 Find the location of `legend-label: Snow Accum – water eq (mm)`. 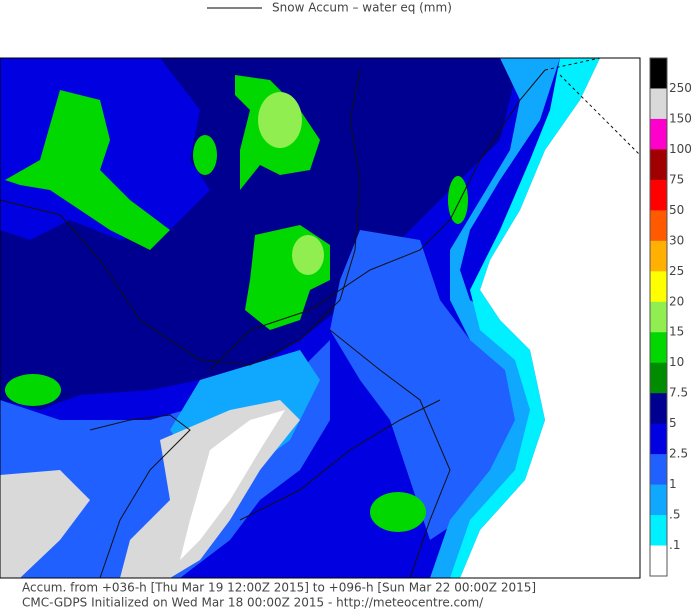

legend-label: Snow Accum – water eq (mm) is located at coordinates (362, 8).